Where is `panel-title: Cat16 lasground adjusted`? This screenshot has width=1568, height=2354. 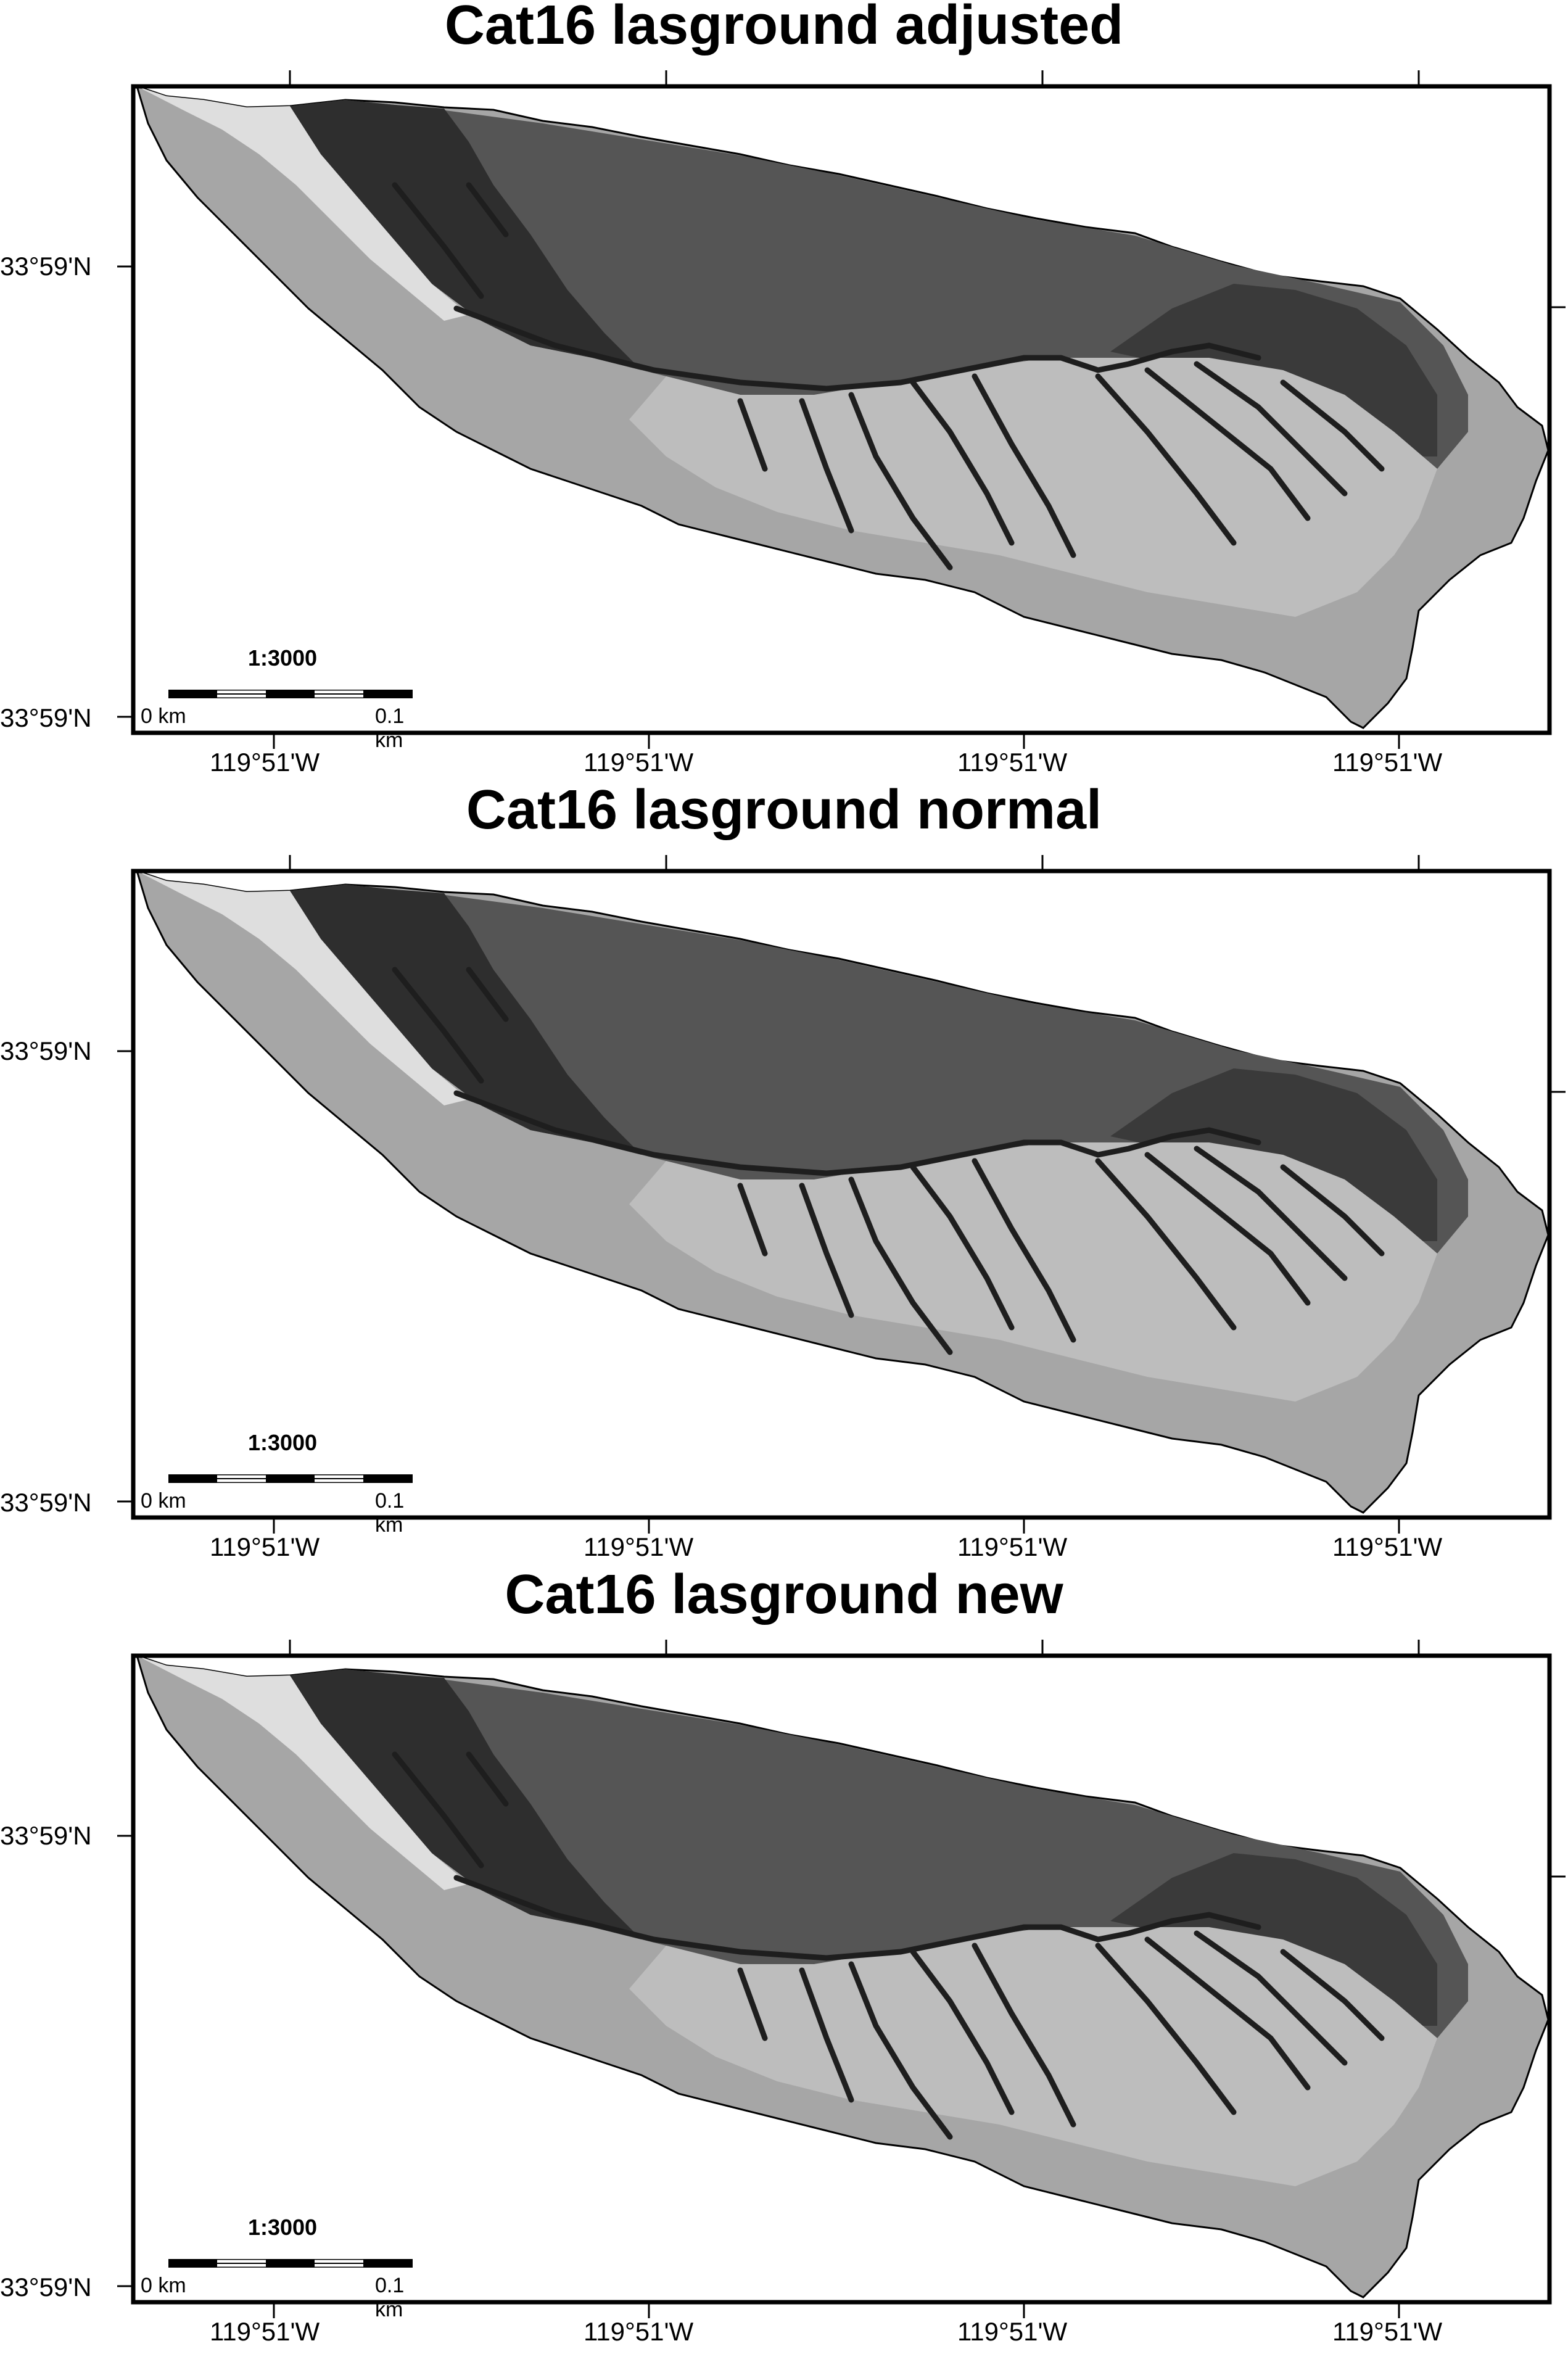
panel-title: Cat16 lasground adjusted is located at coordinates (784, 28).